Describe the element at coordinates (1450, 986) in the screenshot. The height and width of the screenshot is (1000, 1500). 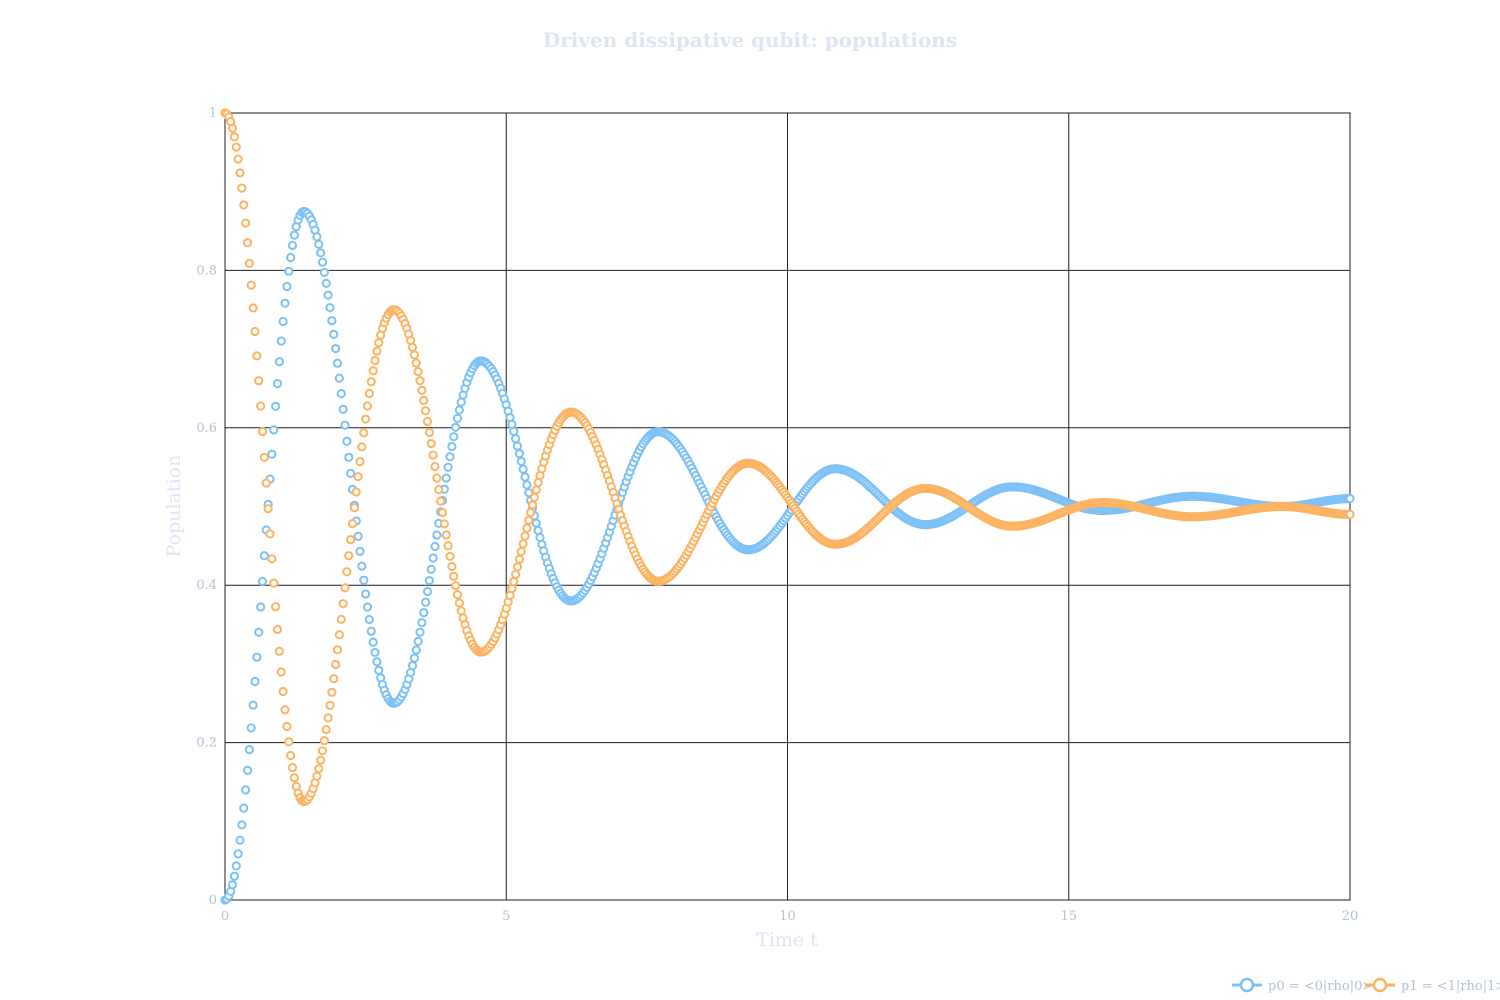
I see `legend-label: p1 = <1|rho|1>` at that location.